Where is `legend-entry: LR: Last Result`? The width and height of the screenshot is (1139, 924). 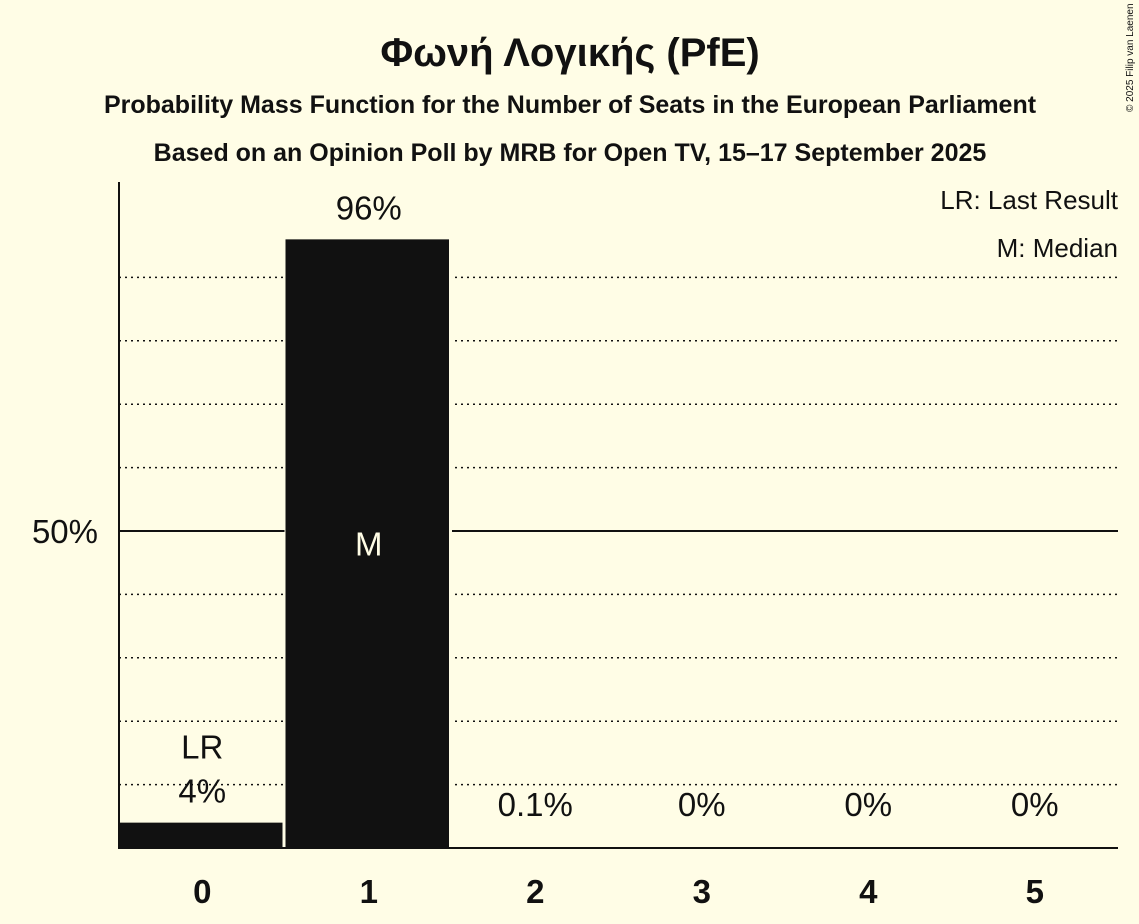
legend-entry: LR: Last Result is located at coordinates (1029, 200).